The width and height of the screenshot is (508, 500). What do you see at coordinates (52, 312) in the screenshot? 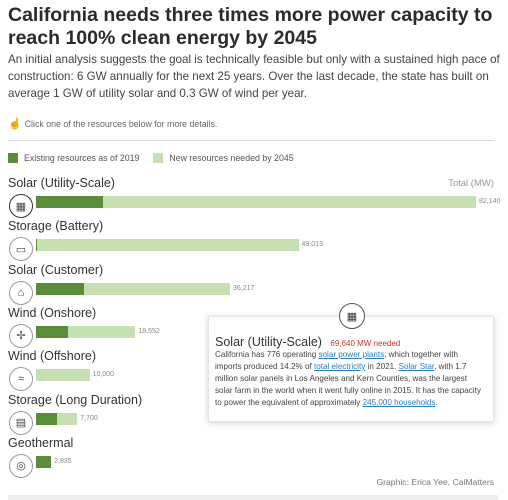
I see `category-label: Wind (Onshore)` at bounding box center [52, 312].